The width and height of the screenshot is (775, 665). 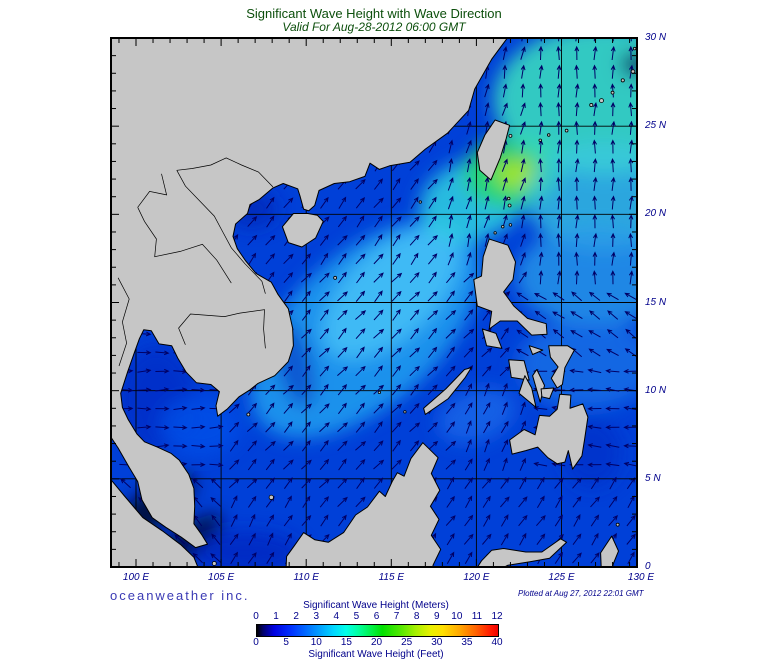 I want to click on feet-tick-label: 0, so click(x=256, y=642).